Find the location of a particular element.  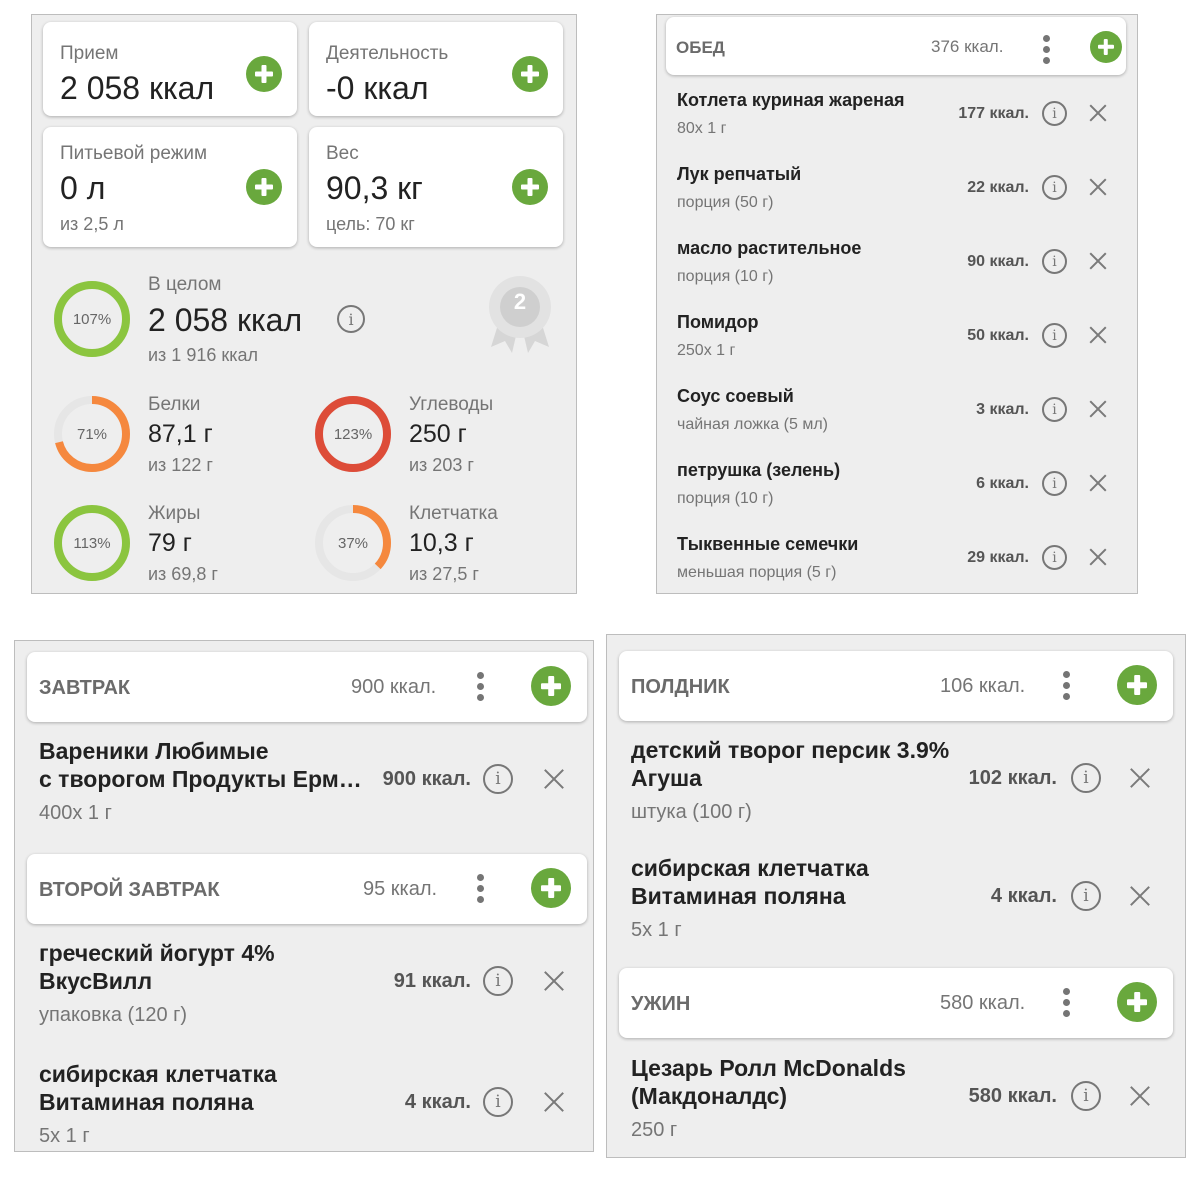

food-portion: 5x 1 г is located at coordinates (64, 1136).